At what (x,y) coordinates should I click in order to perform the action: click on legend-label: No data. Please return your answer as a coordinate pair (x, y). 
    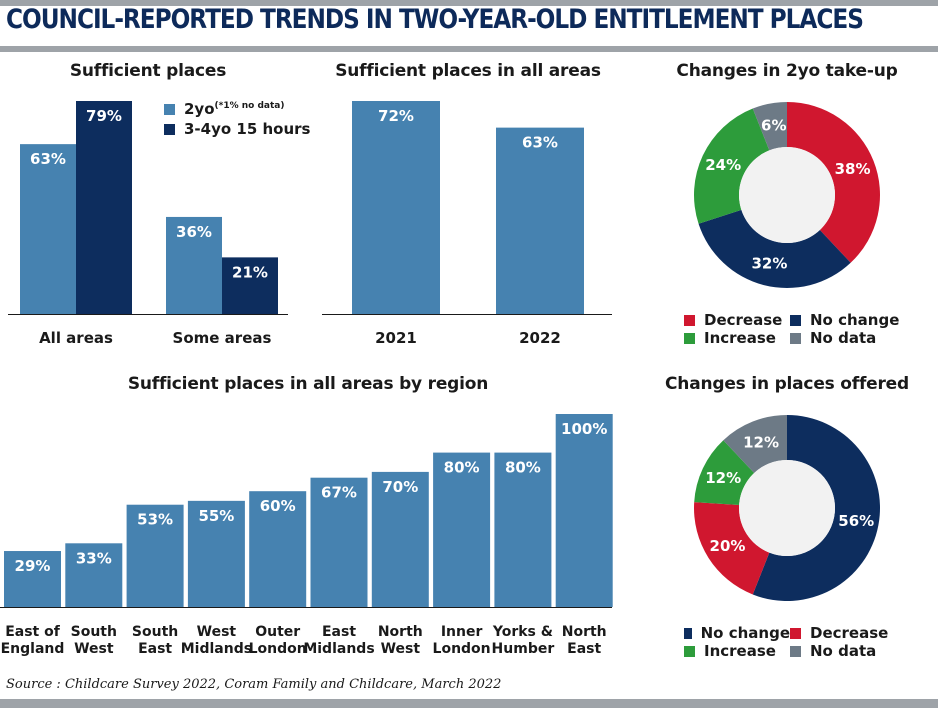
    Looking at the image, I should click on (843, 651).